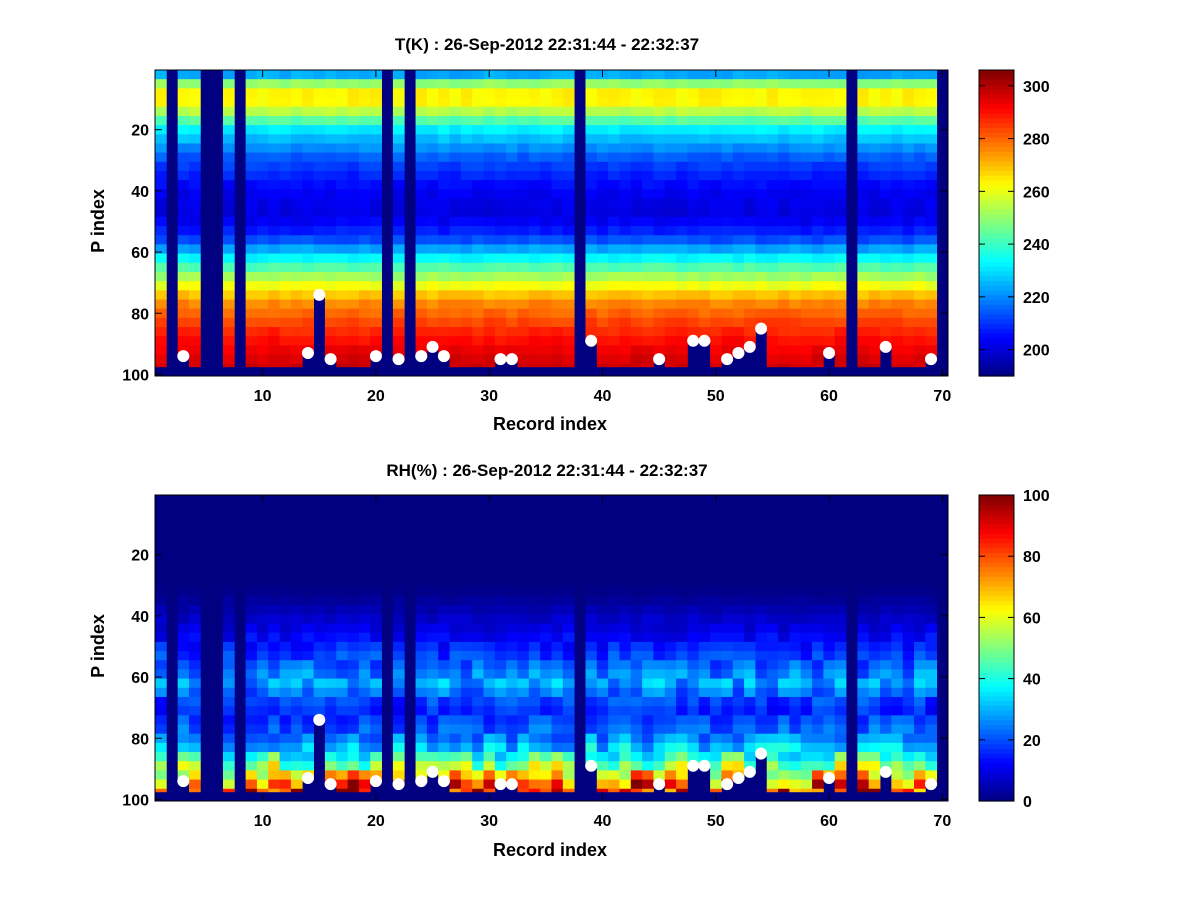 This screenshot has height=900, width=1200. Describe the element at coordinates (996, 593) in the screenshot. I see `humidity-colorbar-segment` at that location.